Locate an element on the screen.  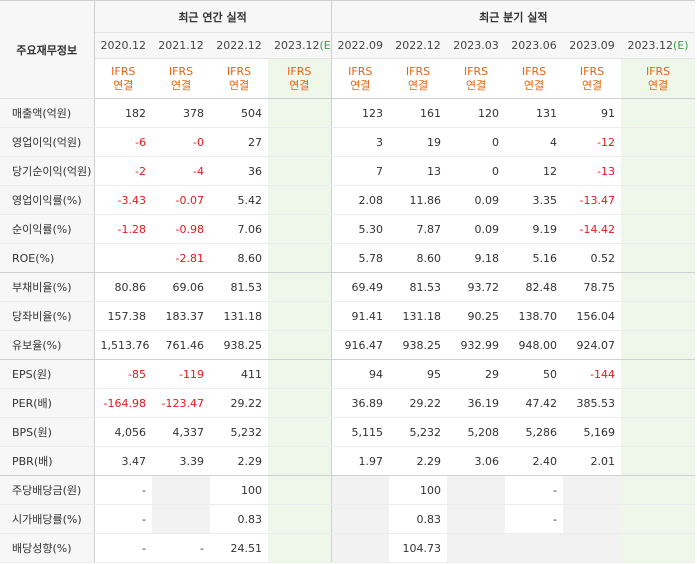
value-cell: 157.38 is located at coordinates (123, 316).